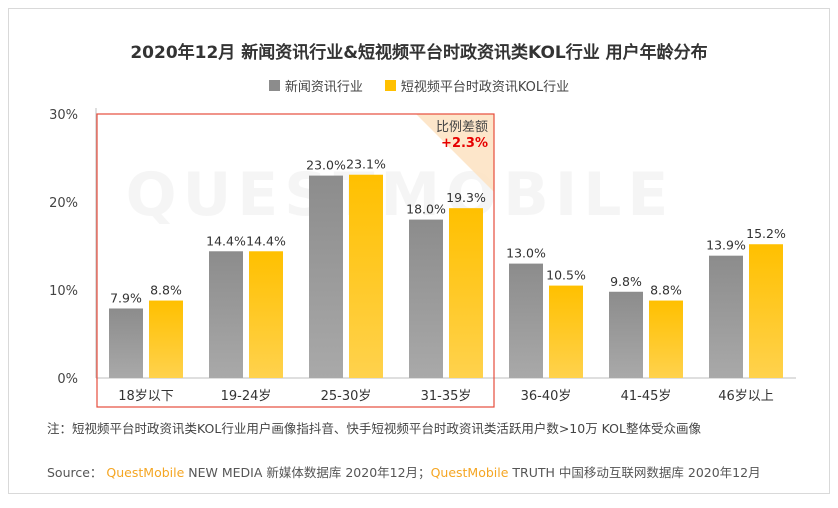 The height and width of the screenshot is (508, 838). I want to click on data-label-series-1: 18.0%, so click(426, 209).